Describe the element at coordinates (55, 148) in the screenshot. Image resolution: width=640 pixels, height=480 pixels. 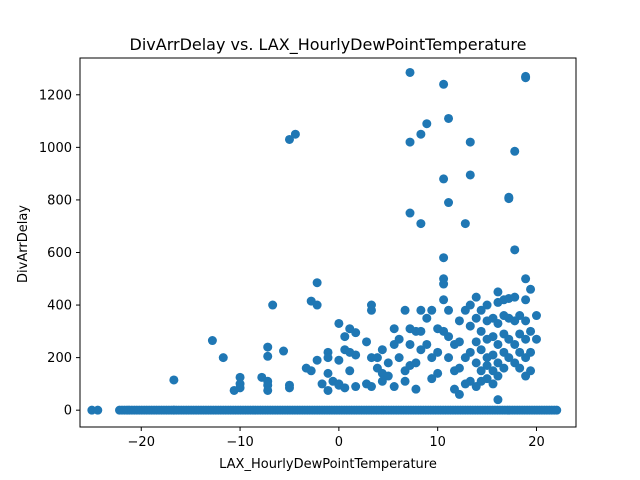
I see `y-tick-label: 1000` at that location.